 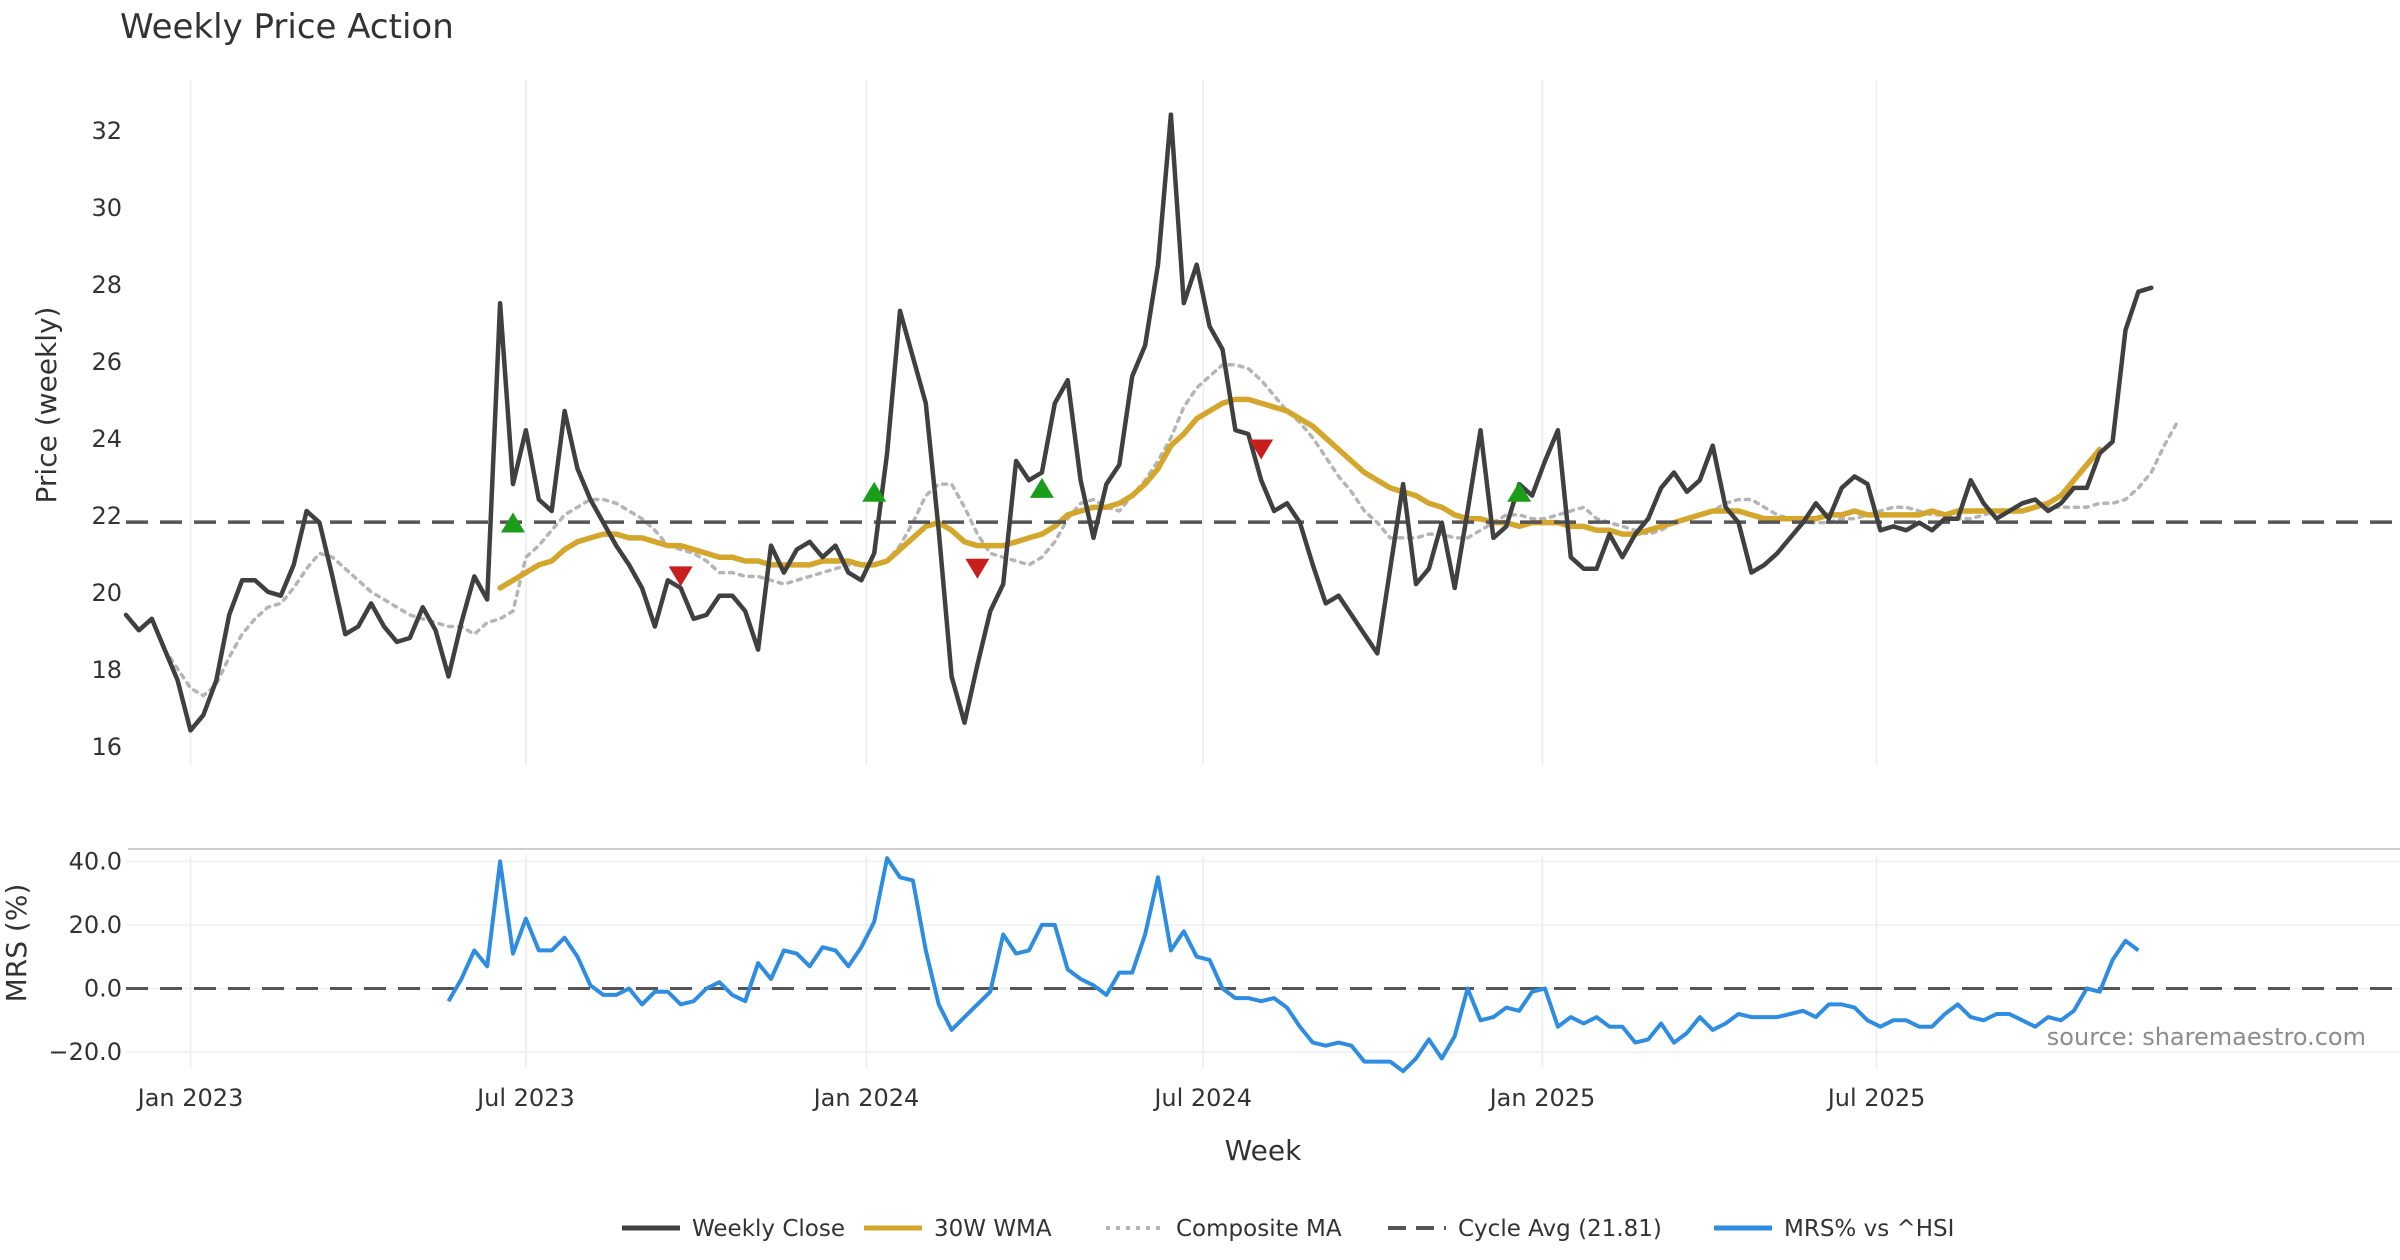 I want to click on 30w-wma-line, so click(x=1300, y=493).